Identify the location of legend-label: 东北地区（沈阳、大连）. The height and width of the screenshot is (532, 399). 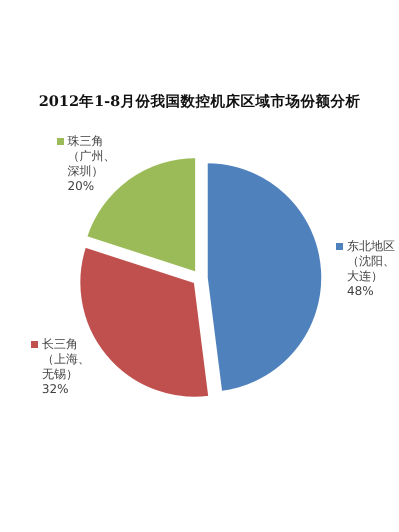
(371, 261).